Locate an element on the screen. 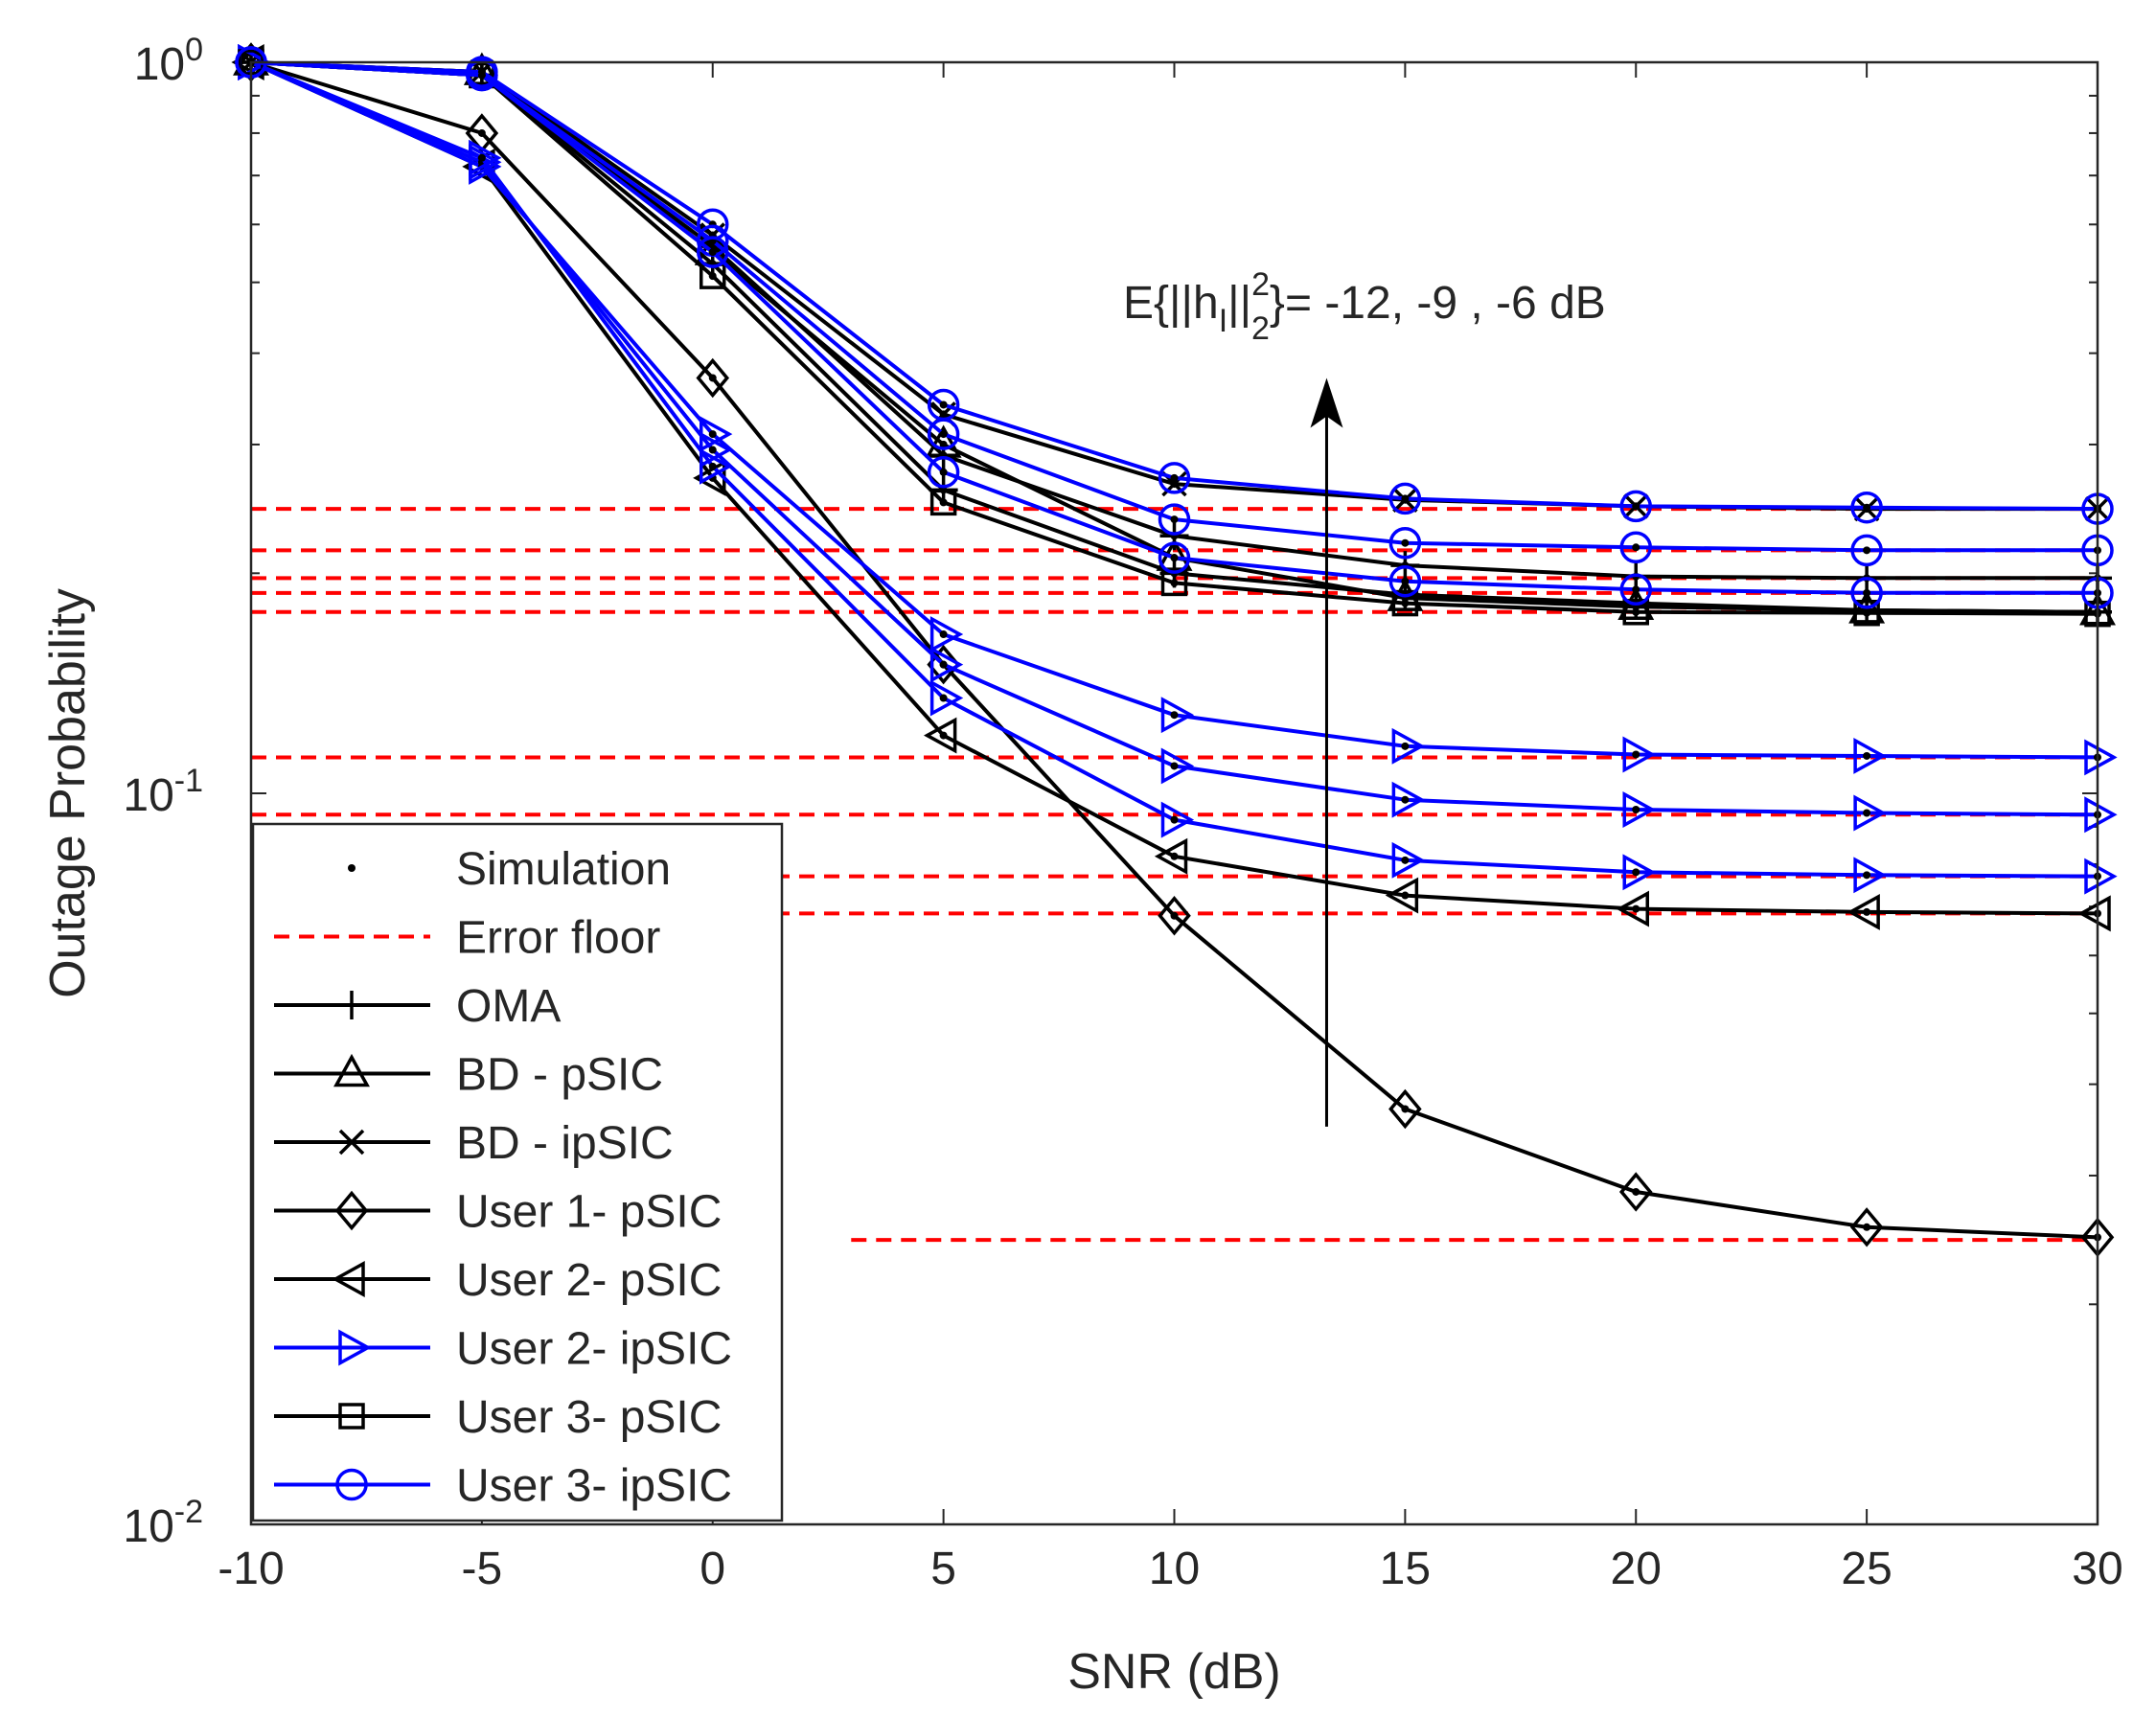  annotation-text: E{||hI||2 2}= -12, -9 , -6 dB is located at coordinates (1364, 306).